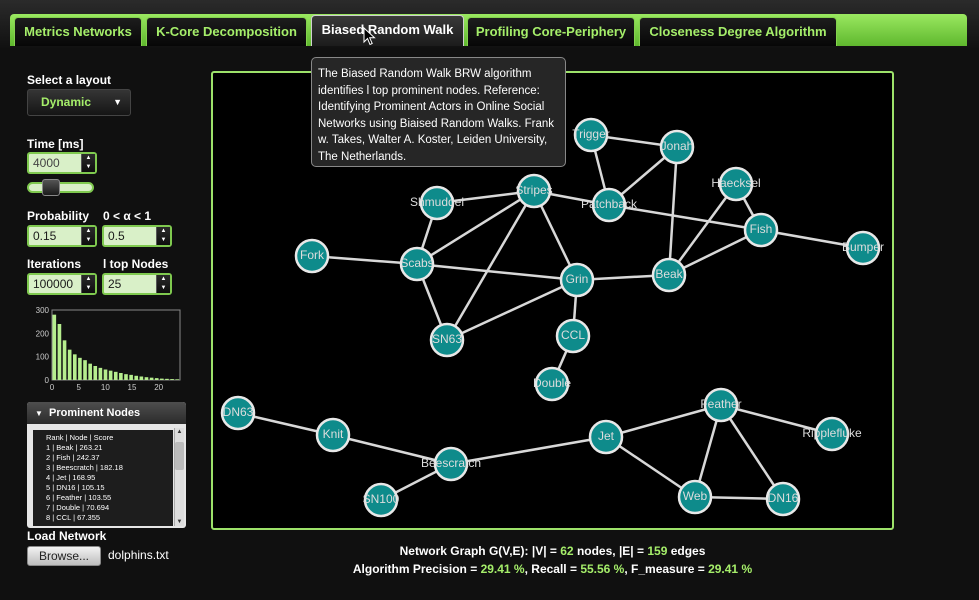 This screenshot has height=600, width=979. I want to click on time-spinner-buttons: ▲ ▼, so click(88, 163).